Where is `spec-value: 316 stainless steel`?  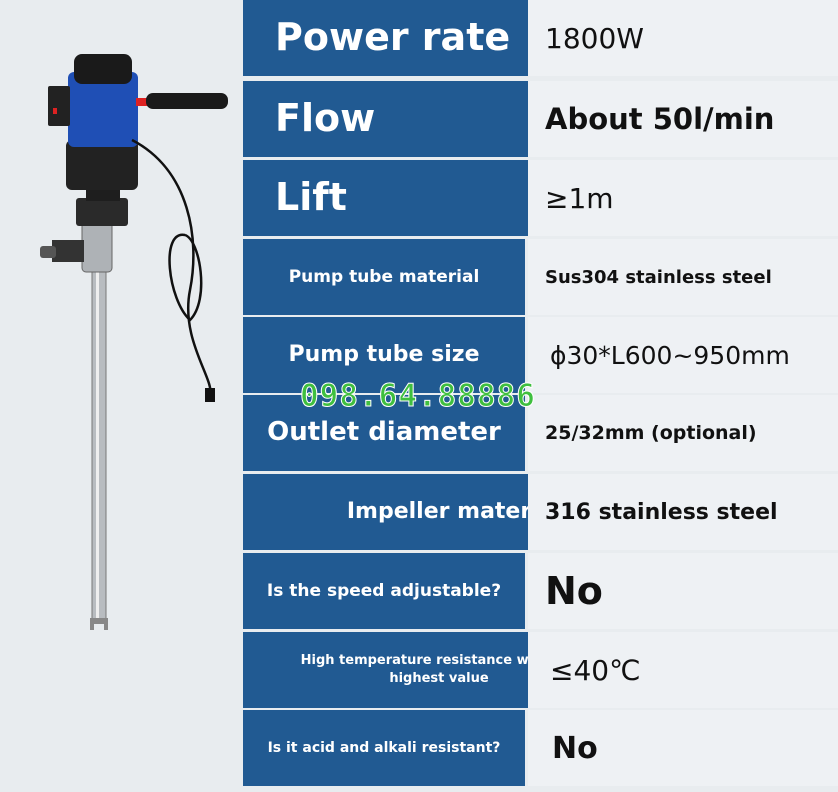 spec-value: 316 stainless steel is located at coordinates (683, 512).